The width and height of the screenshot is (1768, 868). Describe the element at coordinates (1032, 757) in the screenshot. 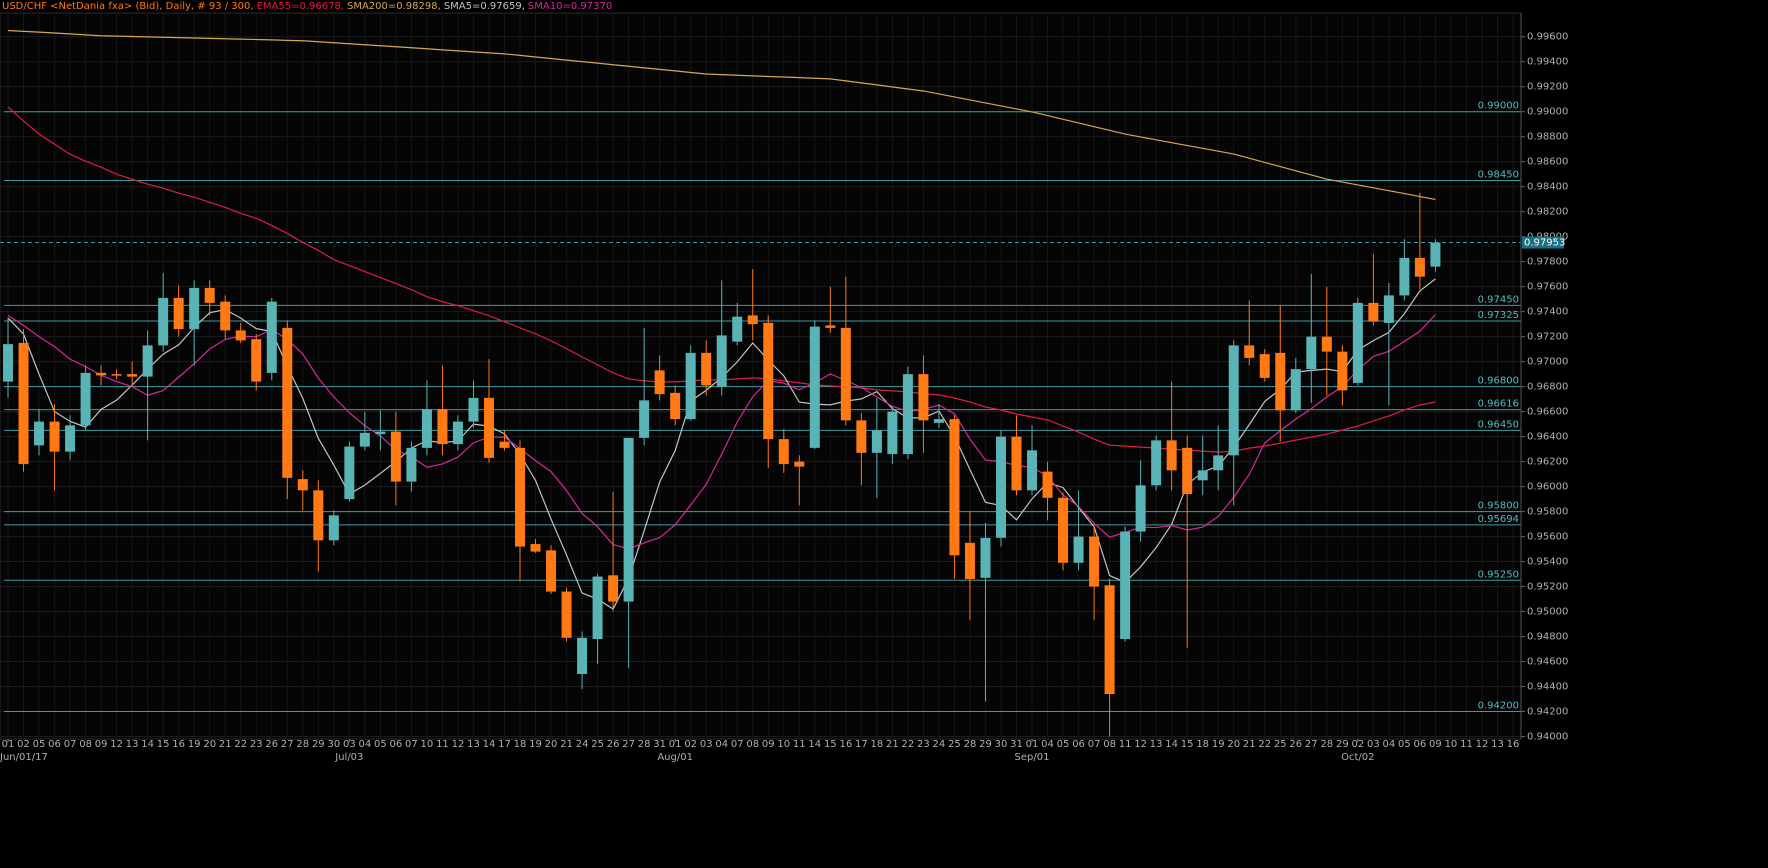

I see `period-label: Sep/01` at that location.